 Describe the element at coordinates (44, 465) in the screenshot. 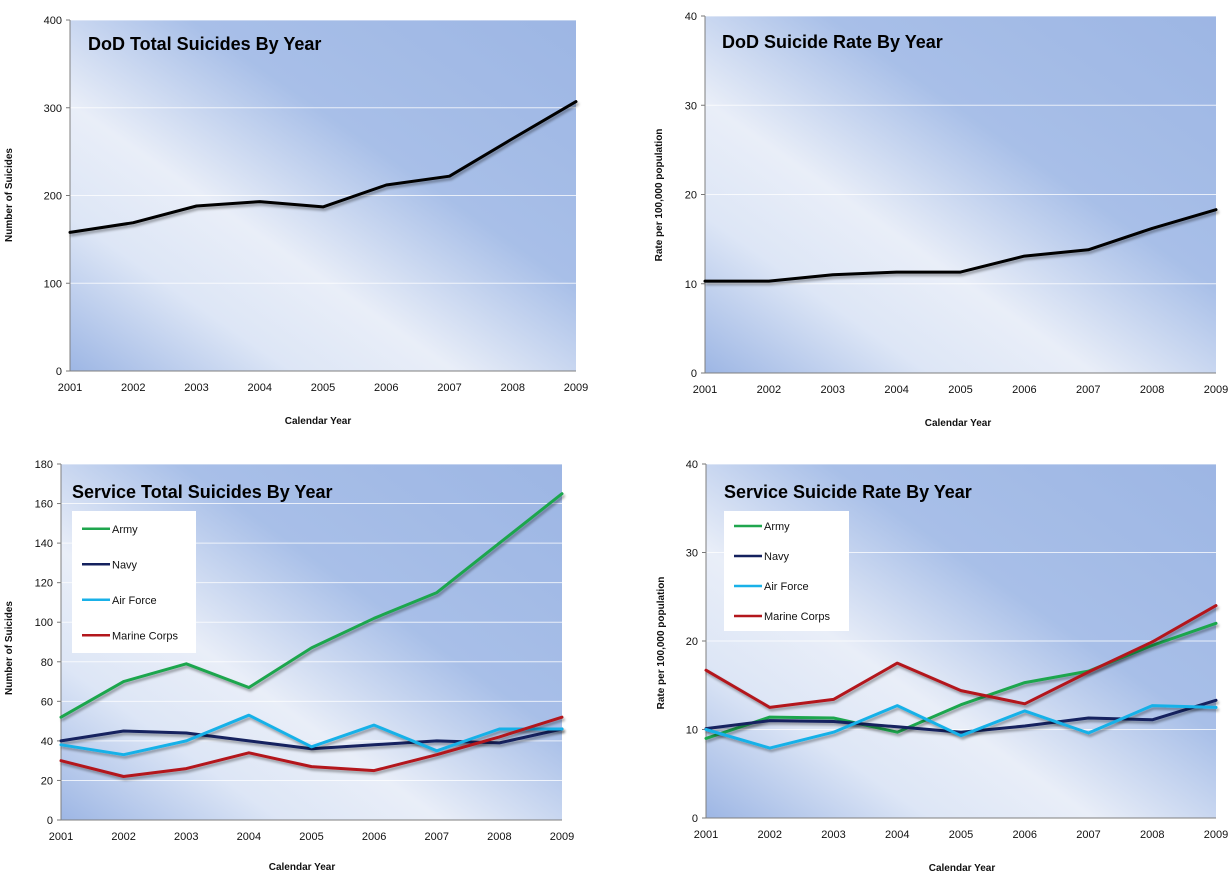

I see `y-tick-label: 180` at that location.